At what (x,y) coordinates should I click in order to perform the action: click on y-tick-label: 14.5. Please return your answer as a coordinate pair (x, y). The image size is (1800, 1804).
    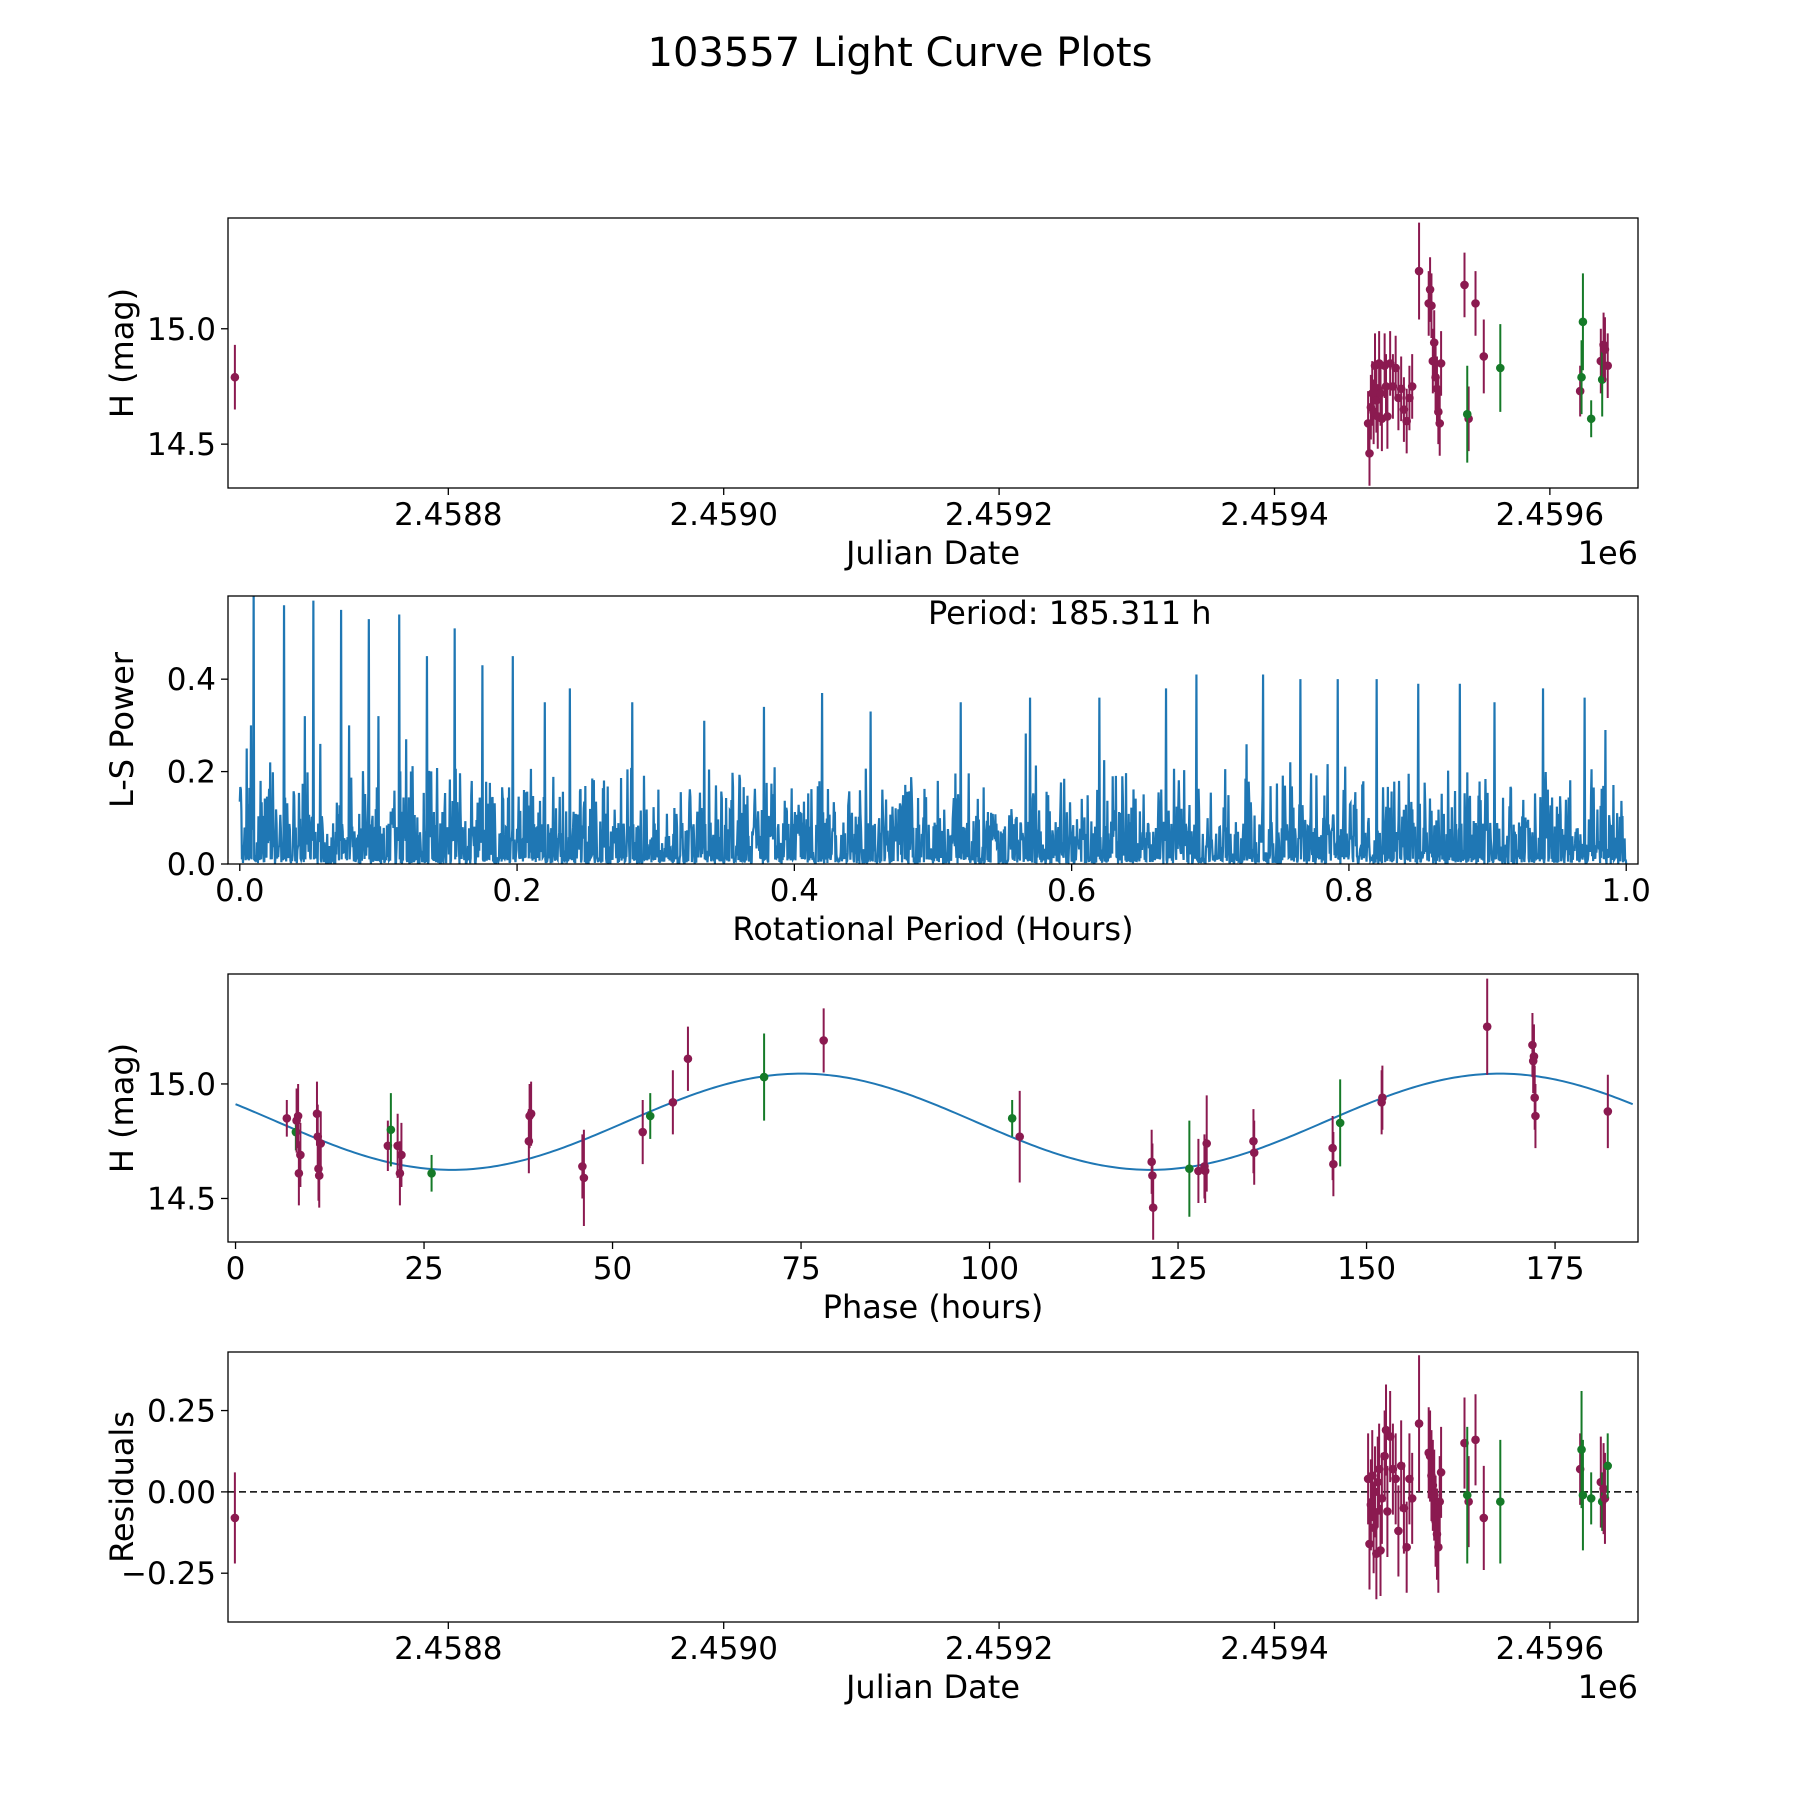
    Looking at the image, I should click on (181, 445).